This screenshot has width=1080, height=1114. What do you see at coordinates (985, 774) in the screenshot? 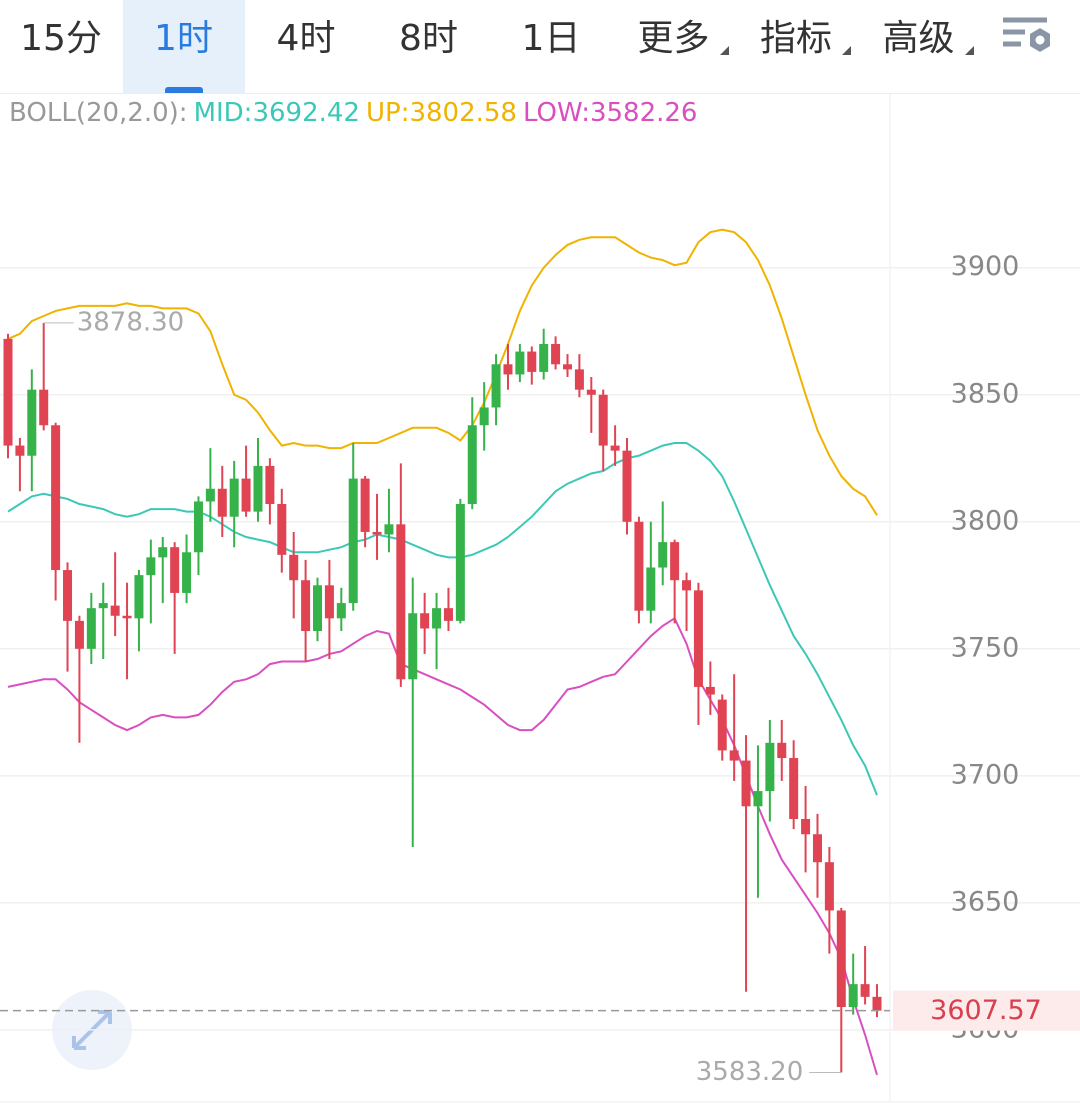
I see `y-tick-label: 3700` at bounding box center [985, 774].